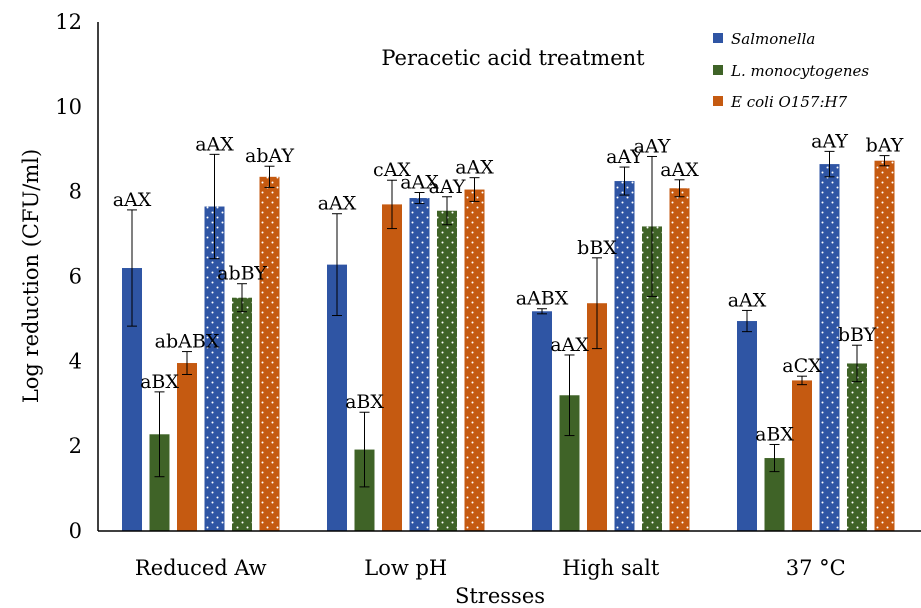  What do you see at coordinates (68, 107) in the screenshot?
I see `y-tick-label: 10` at bounding box center [68, 107].